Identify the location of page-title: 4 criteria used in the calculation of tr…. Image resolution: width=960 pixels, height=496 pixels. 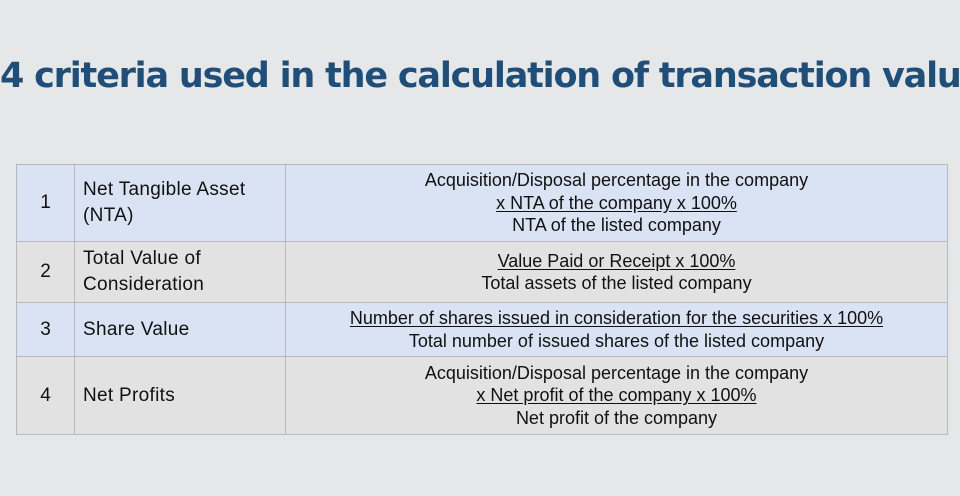
(480, 76).